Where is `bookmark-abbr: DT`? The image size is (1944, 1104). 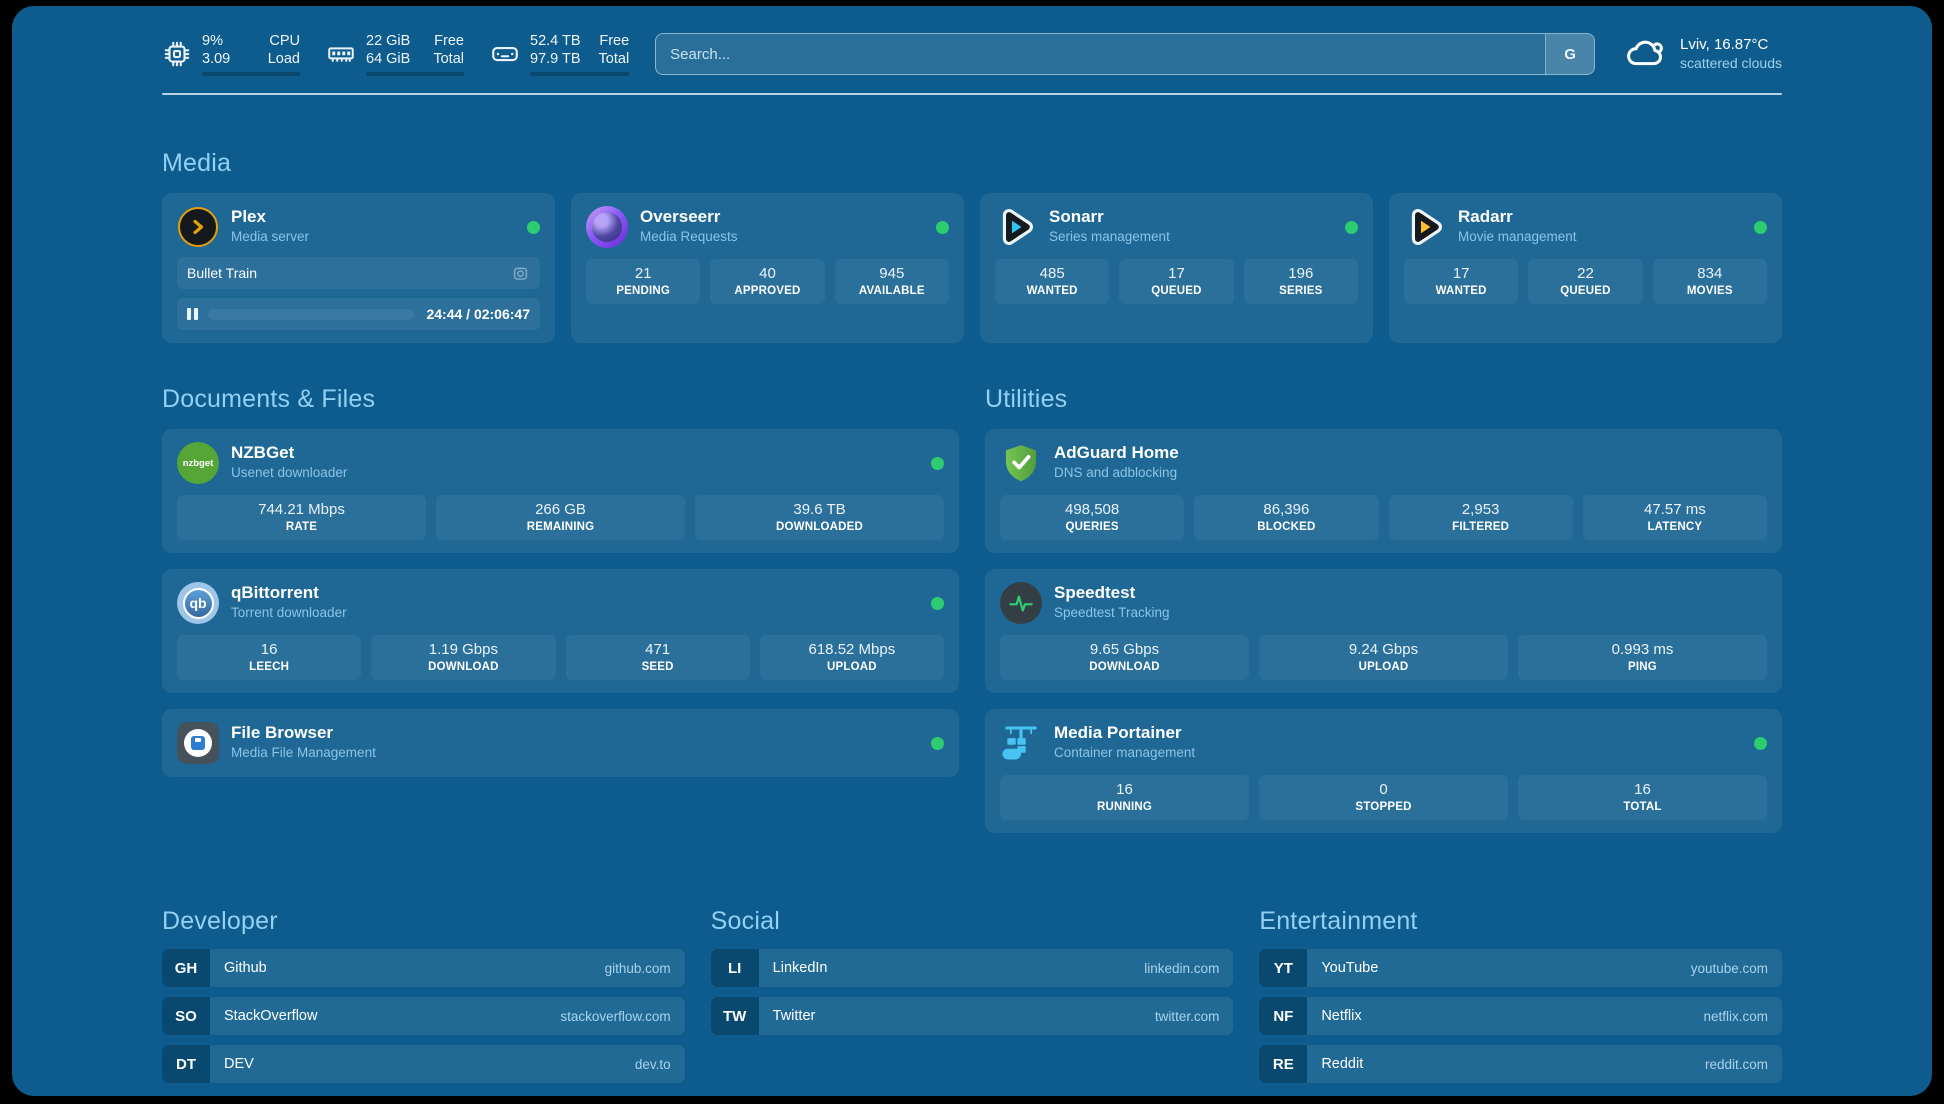 bookmark-abbr: DT is located at coordinates (186, 1064).